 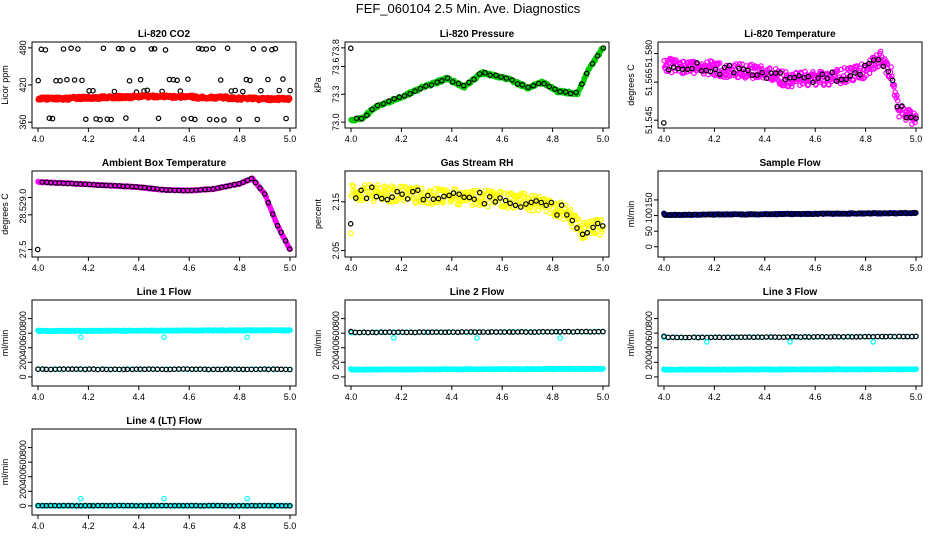 I want to click on chart-title-rh: Gas Stream RH, so click(x=477, y=163).